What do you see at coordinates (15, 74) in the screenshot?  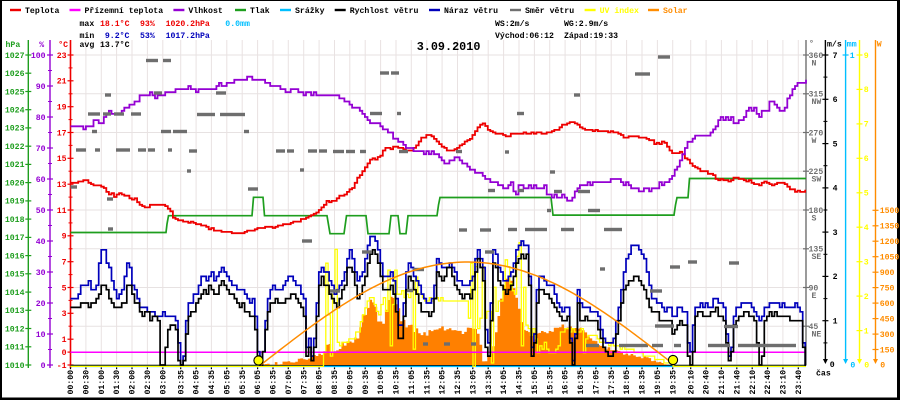 I see `svg-text: 1026` at bounding box center [15, 74].